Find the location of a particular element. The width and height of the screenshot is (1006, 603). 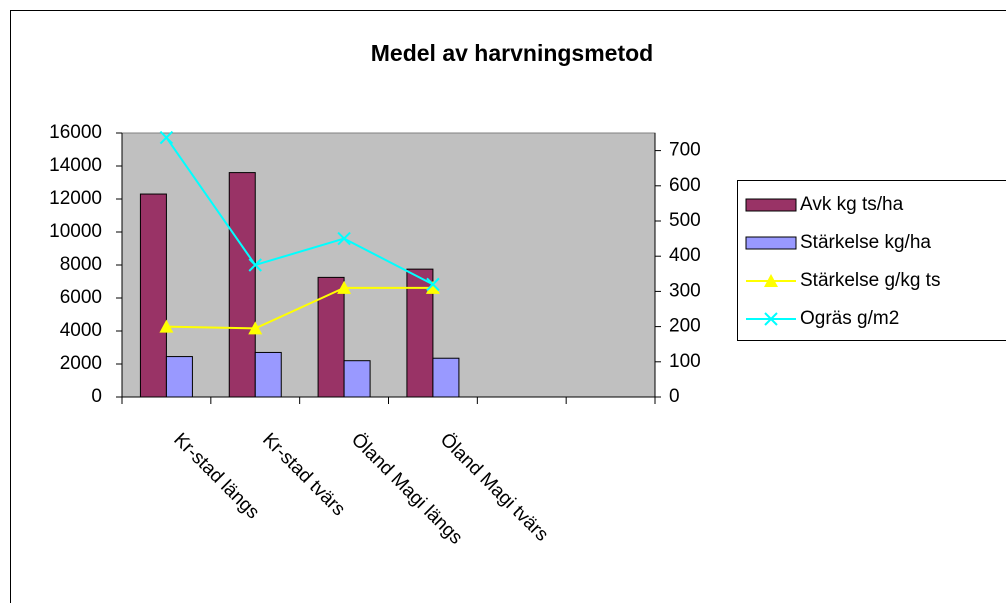

y-tick-label: 2000 is located at coordinates (81, 363).